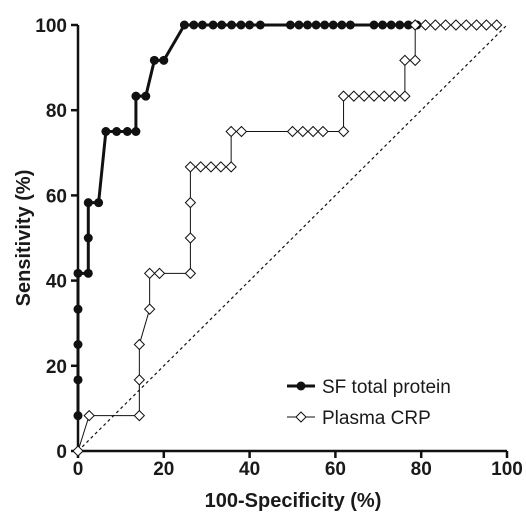  Describe the element at coordinates (421, 469) in the screenshot. I see `x-tick-label: 80` at that location.